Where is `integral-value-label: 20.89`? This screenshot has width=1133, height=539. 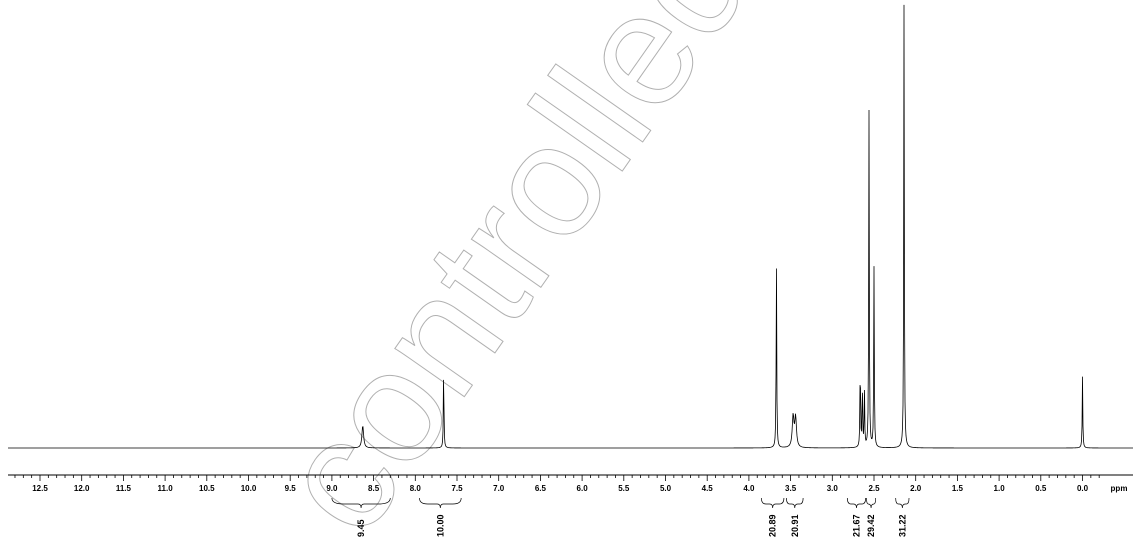
integral-value-label: 20.89 is located at coordinates (773, 525).